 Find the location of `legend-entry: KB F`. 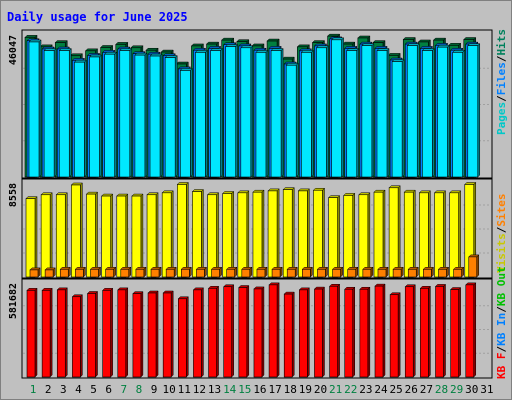

legend-entry: KB F is located at coordinates (501, 366).